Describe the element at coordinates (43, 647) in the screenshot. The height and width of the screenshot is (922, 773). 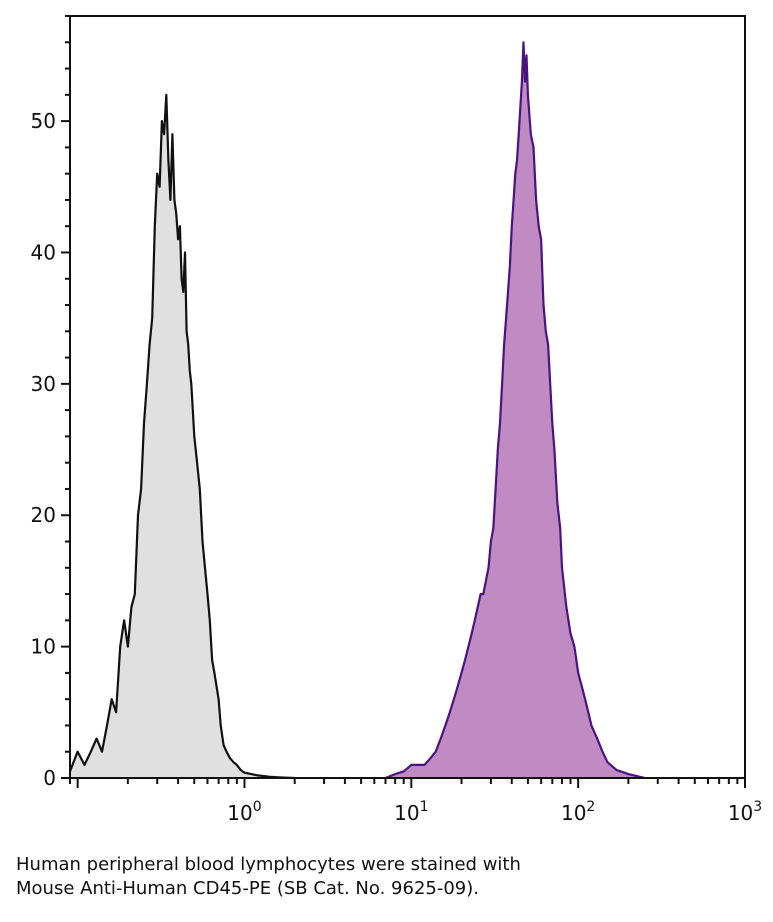
I see `y-tick-label-10: 10` at that location.